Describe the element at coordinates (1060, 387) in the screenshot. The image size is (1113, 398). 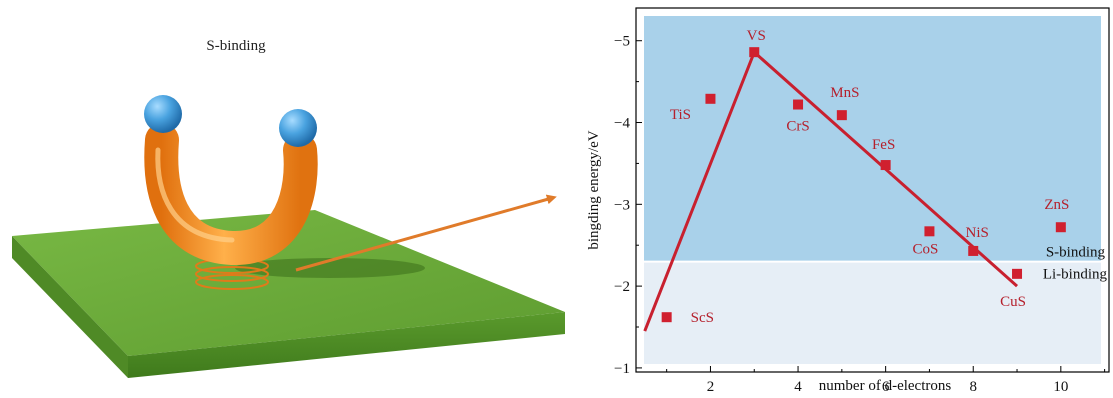
I see `x-tick-label: 10` at that location.